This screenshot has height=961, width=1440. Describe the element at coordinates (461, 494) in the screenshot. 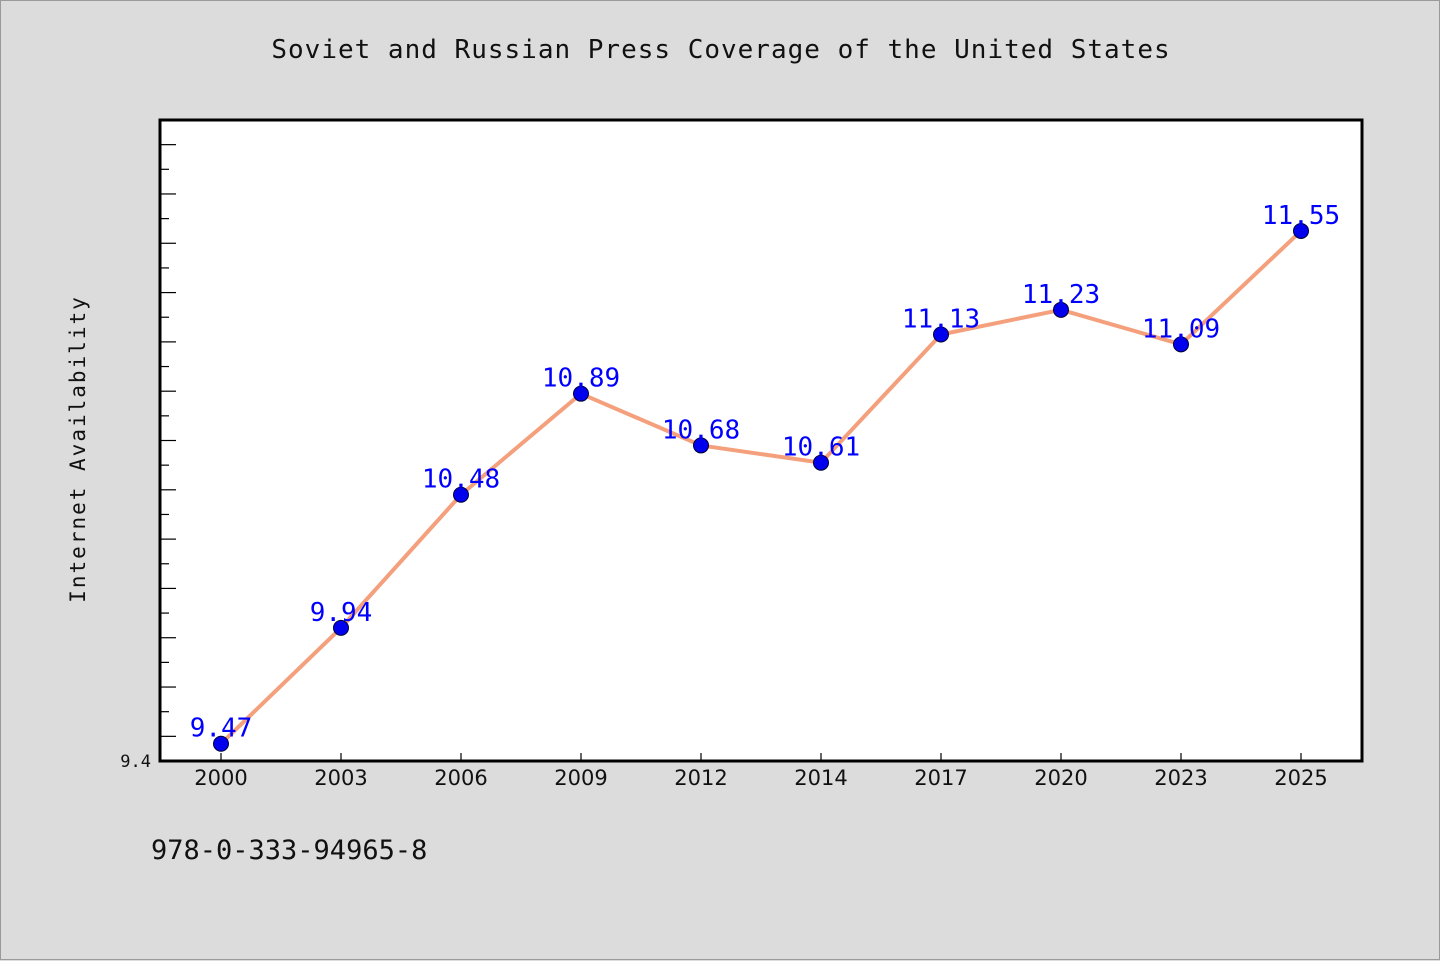

I see `data-point-2006` at that location.